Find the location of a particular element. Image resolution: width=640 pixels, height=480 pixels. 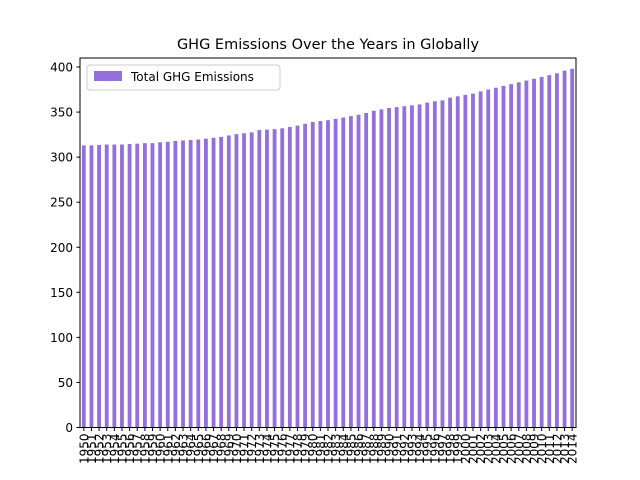

bar-1972 is located at coordinates (251, 280).